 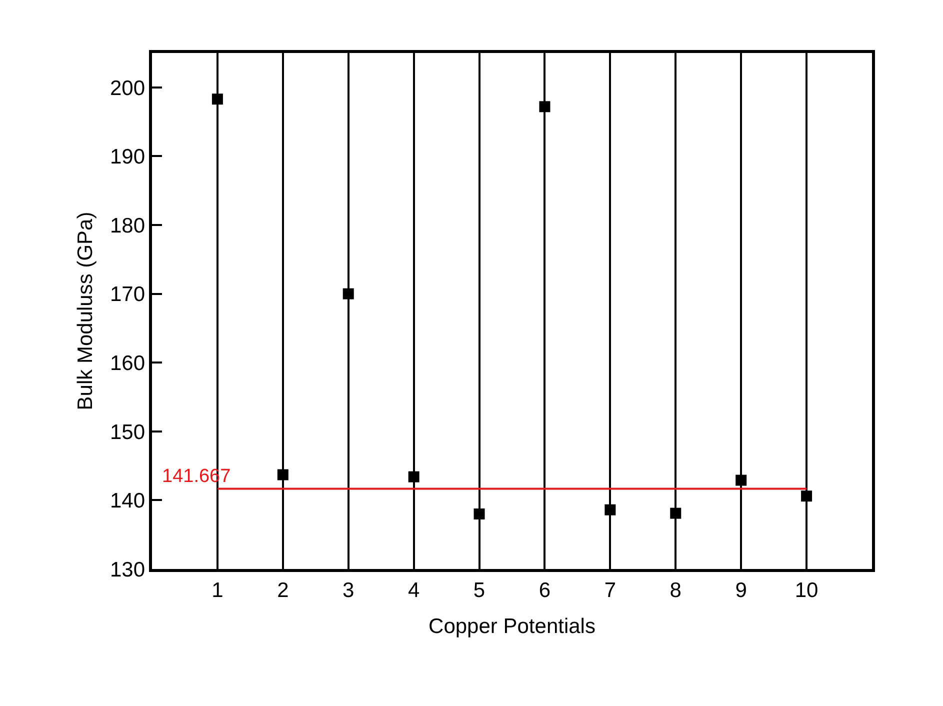 What do you see at coordinates (512, 626) in the screenshot?
I see `x-axis-title: Copper Potentials` at bounding box center [512, 626].